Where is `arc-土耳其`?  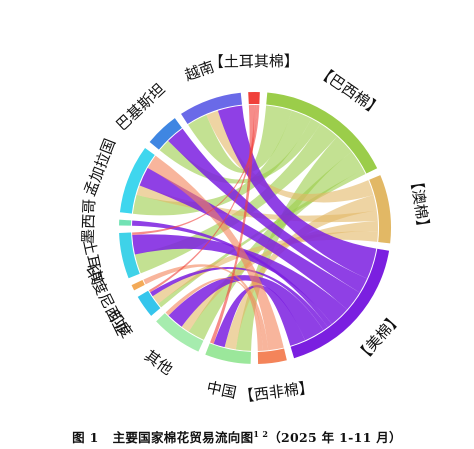
arc-土耳其 is located at coordinates (129, 255).